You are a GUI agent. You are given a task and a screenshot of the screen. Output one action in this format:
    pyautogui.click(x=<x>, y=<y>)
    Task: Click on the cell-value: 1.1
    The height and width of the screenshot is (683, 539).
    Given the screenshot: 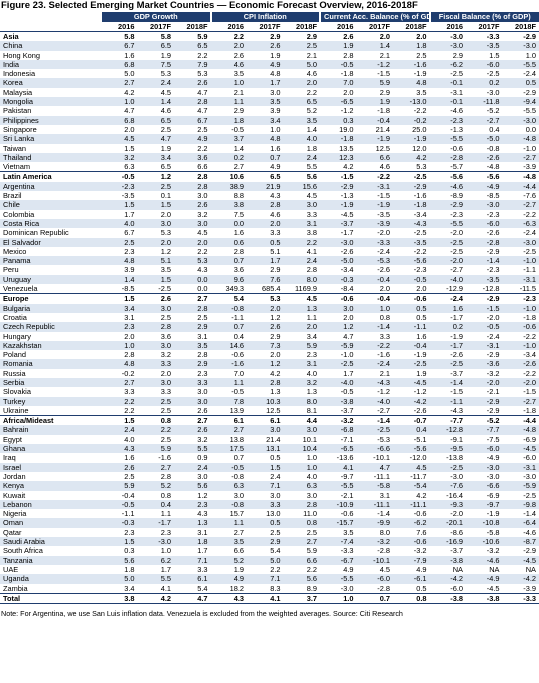 What is the action you would take?
    pyautogui.click(x=311, y=317)
    